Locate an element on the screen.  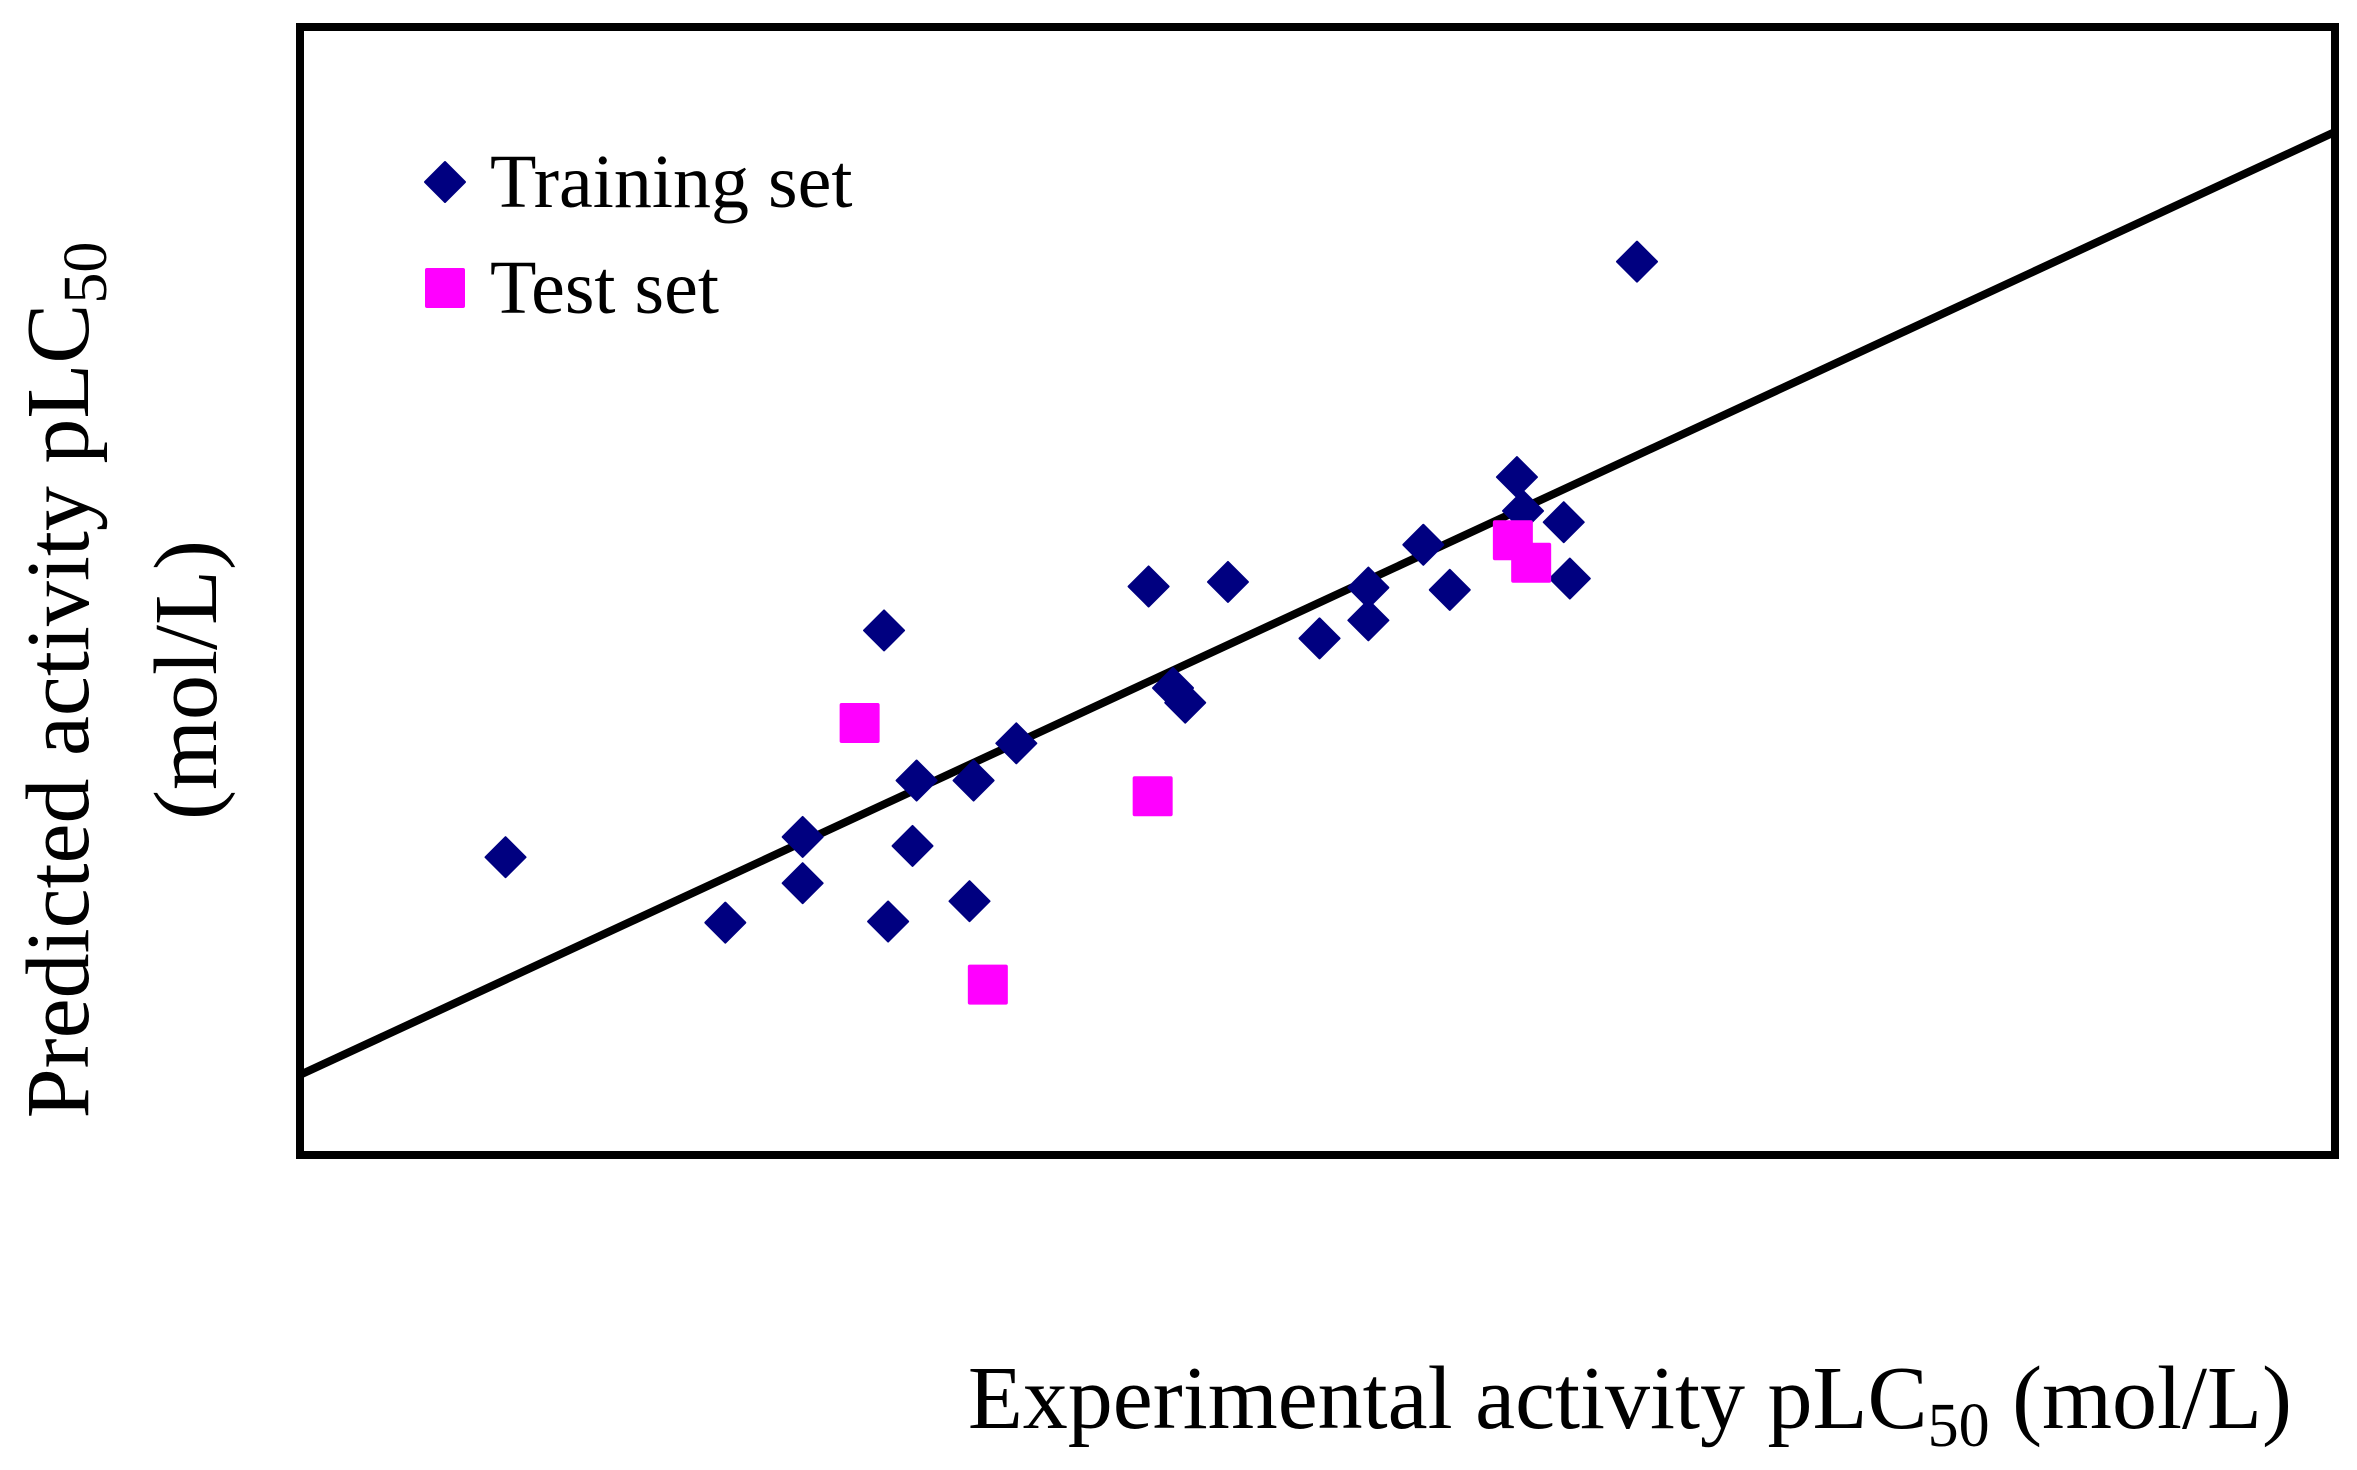
legend-label-training: Training set is located at coordinates (671, 182).